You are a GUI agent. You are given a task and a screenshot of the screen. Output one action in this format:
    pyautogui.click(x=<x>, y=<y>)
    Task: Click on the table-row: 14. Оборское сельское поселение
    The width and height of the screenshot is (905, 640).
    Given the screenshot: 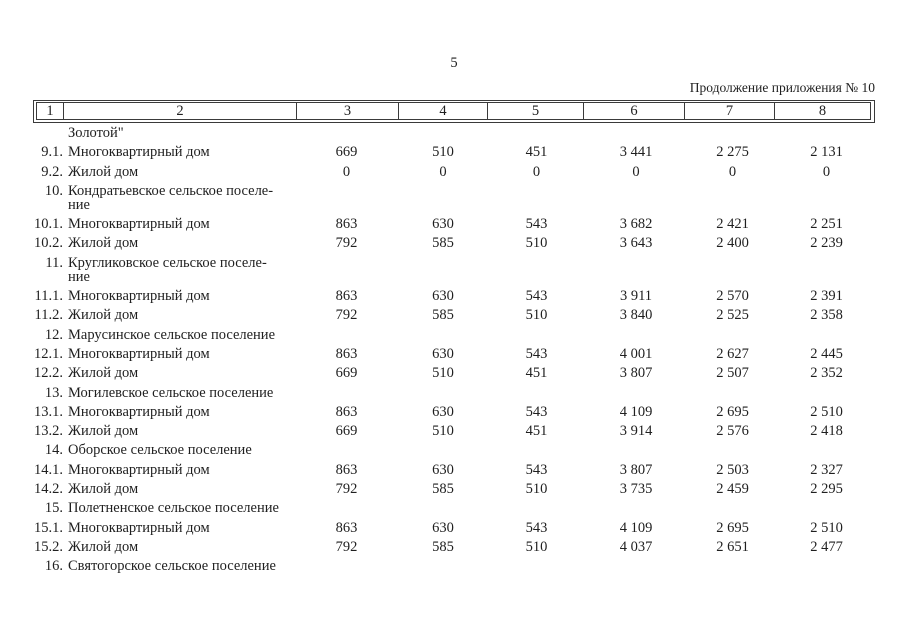 What is the action you would take?
    pyautogui.click(x=454, y=450)
    